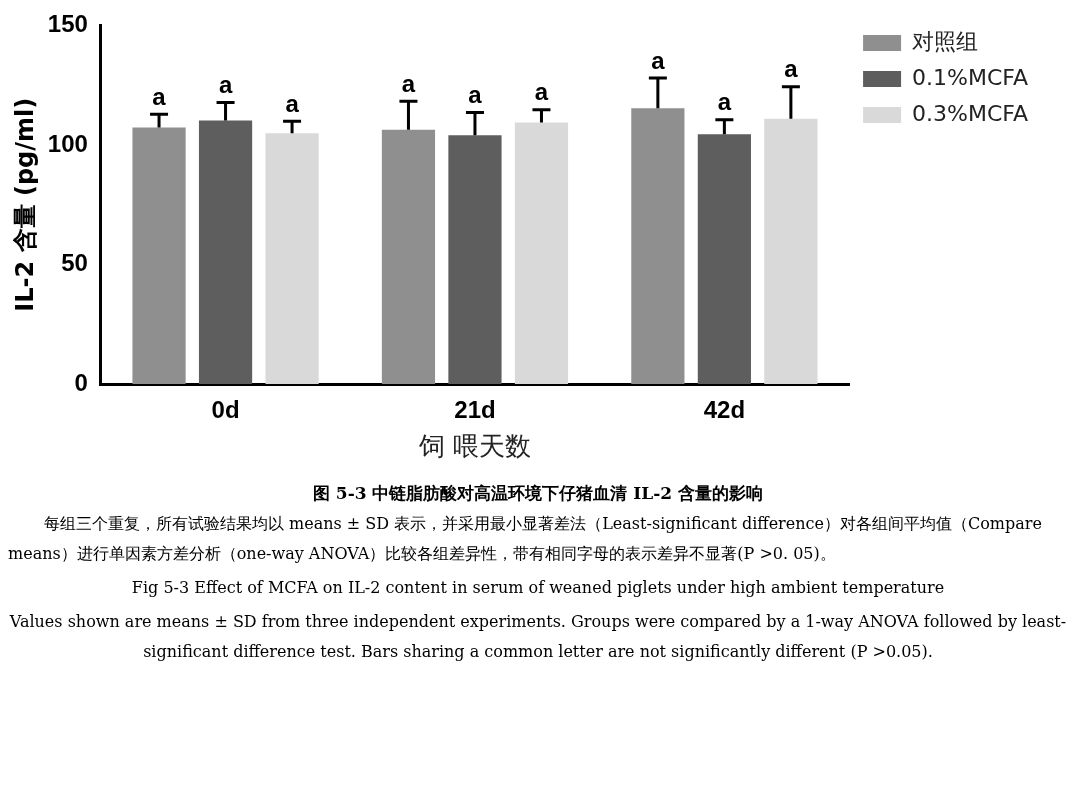 The height and width of the screenshot is (806, 1087). I want to click on caption: Fig 5-3 Effect of MCFA on IL-2 content in serum of weaned piglets under high ambient temperature, so click(538, 588).